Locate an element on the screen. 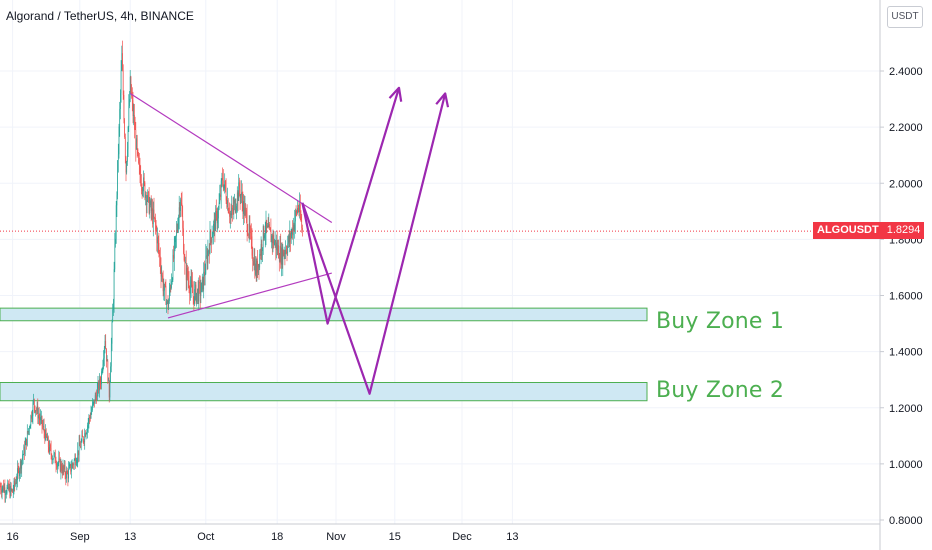 The image size is (932, 550). price-tick-label: 2.0000 is located at coordinates (906, 184).